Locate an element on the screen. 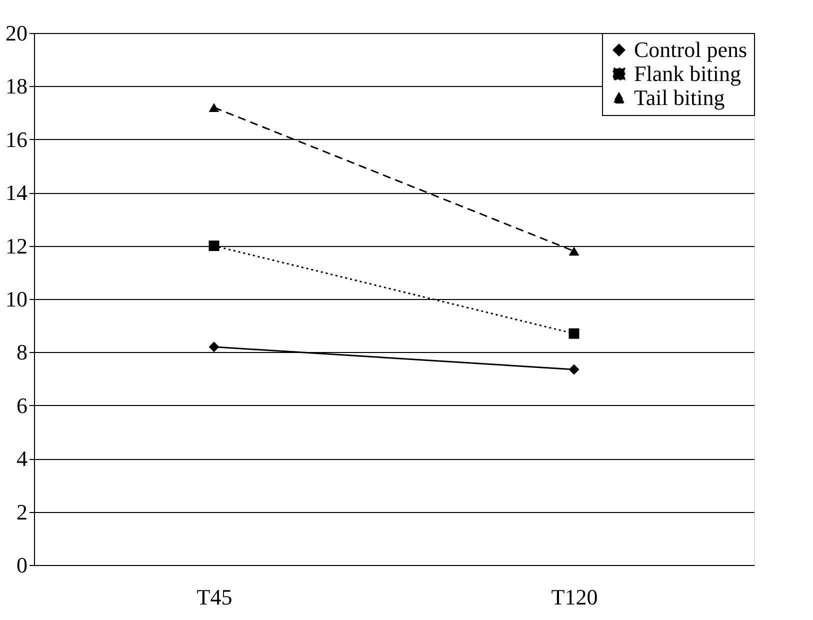  y-tick-label: 16 is located at coordinates (17, 139).